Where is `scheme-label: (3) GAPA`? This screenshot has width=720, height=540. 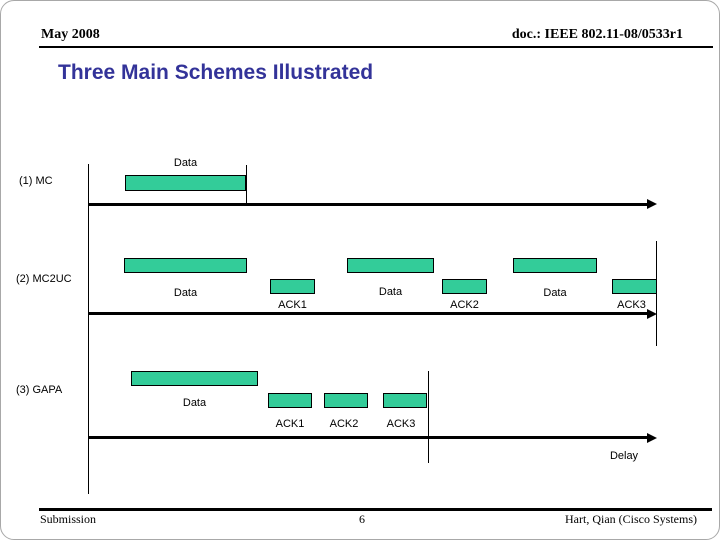 scheme-label: (3) GAPA is located at coordinates (39, 390).